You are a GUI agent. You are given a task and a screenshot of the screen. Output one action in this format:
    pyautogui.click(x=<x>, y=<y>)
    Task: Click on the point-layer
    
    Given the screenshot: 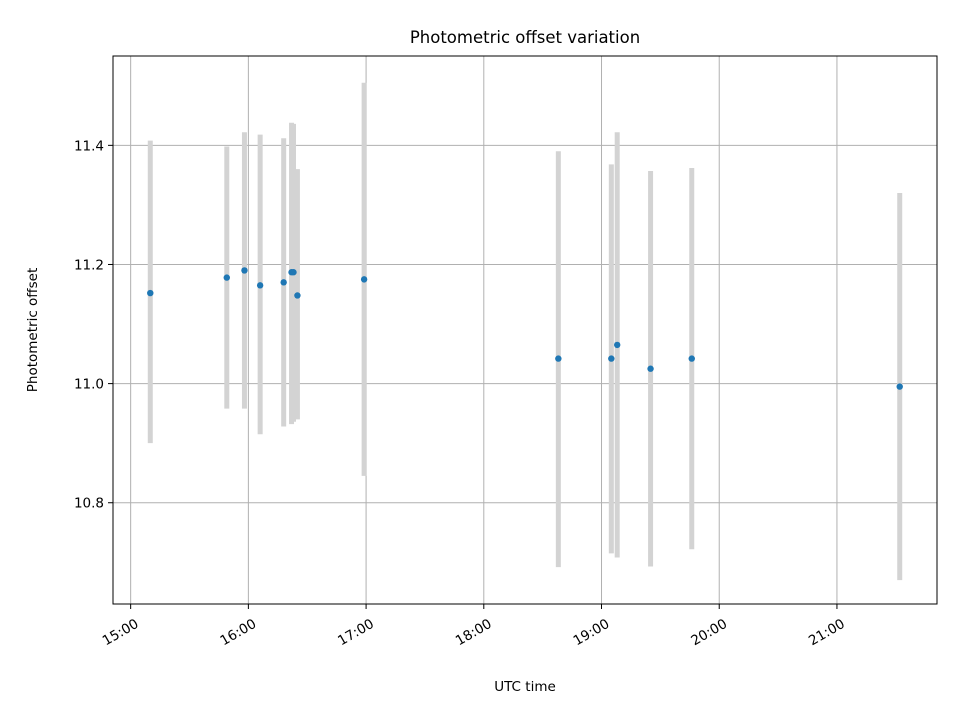 What is the action you would take?
    pyautogui.click(x=525, y=328)
    